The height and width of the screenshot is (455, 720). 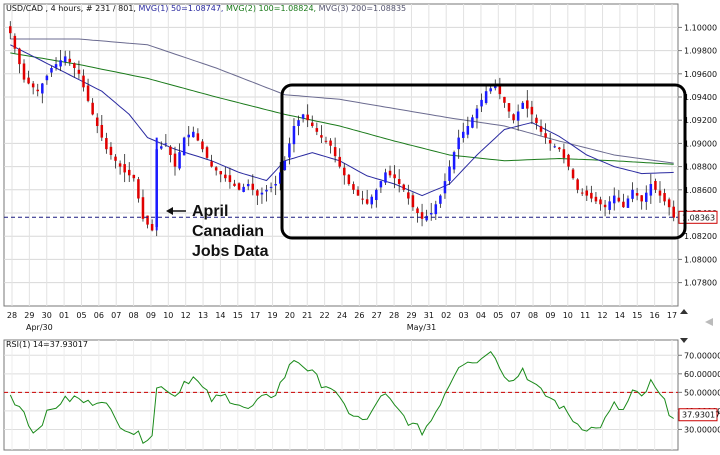 I want to click on price-x-tick-label: 13, so click(x=203, y=315).